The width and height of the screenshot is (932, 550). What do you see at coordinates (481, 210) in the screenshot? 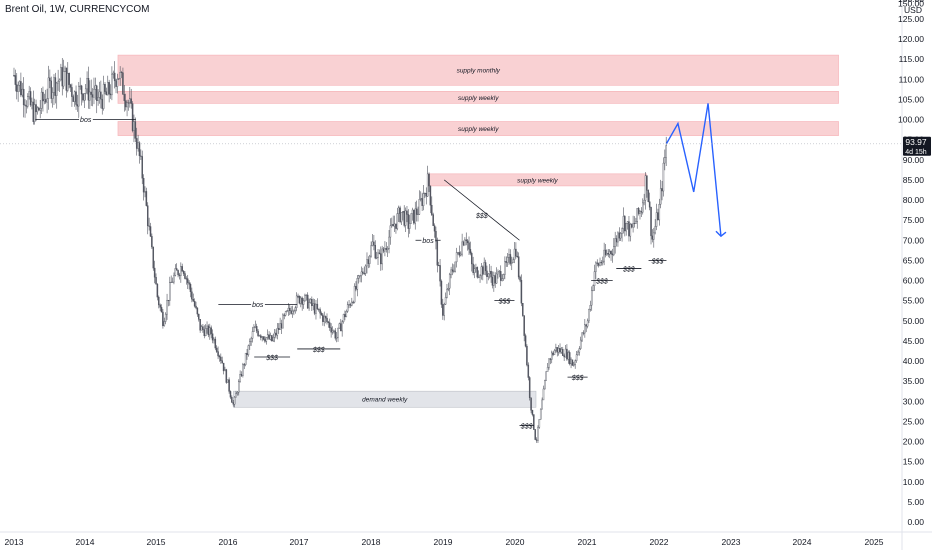
I see `liquidity-trendline` at bounding box center [481, 210].